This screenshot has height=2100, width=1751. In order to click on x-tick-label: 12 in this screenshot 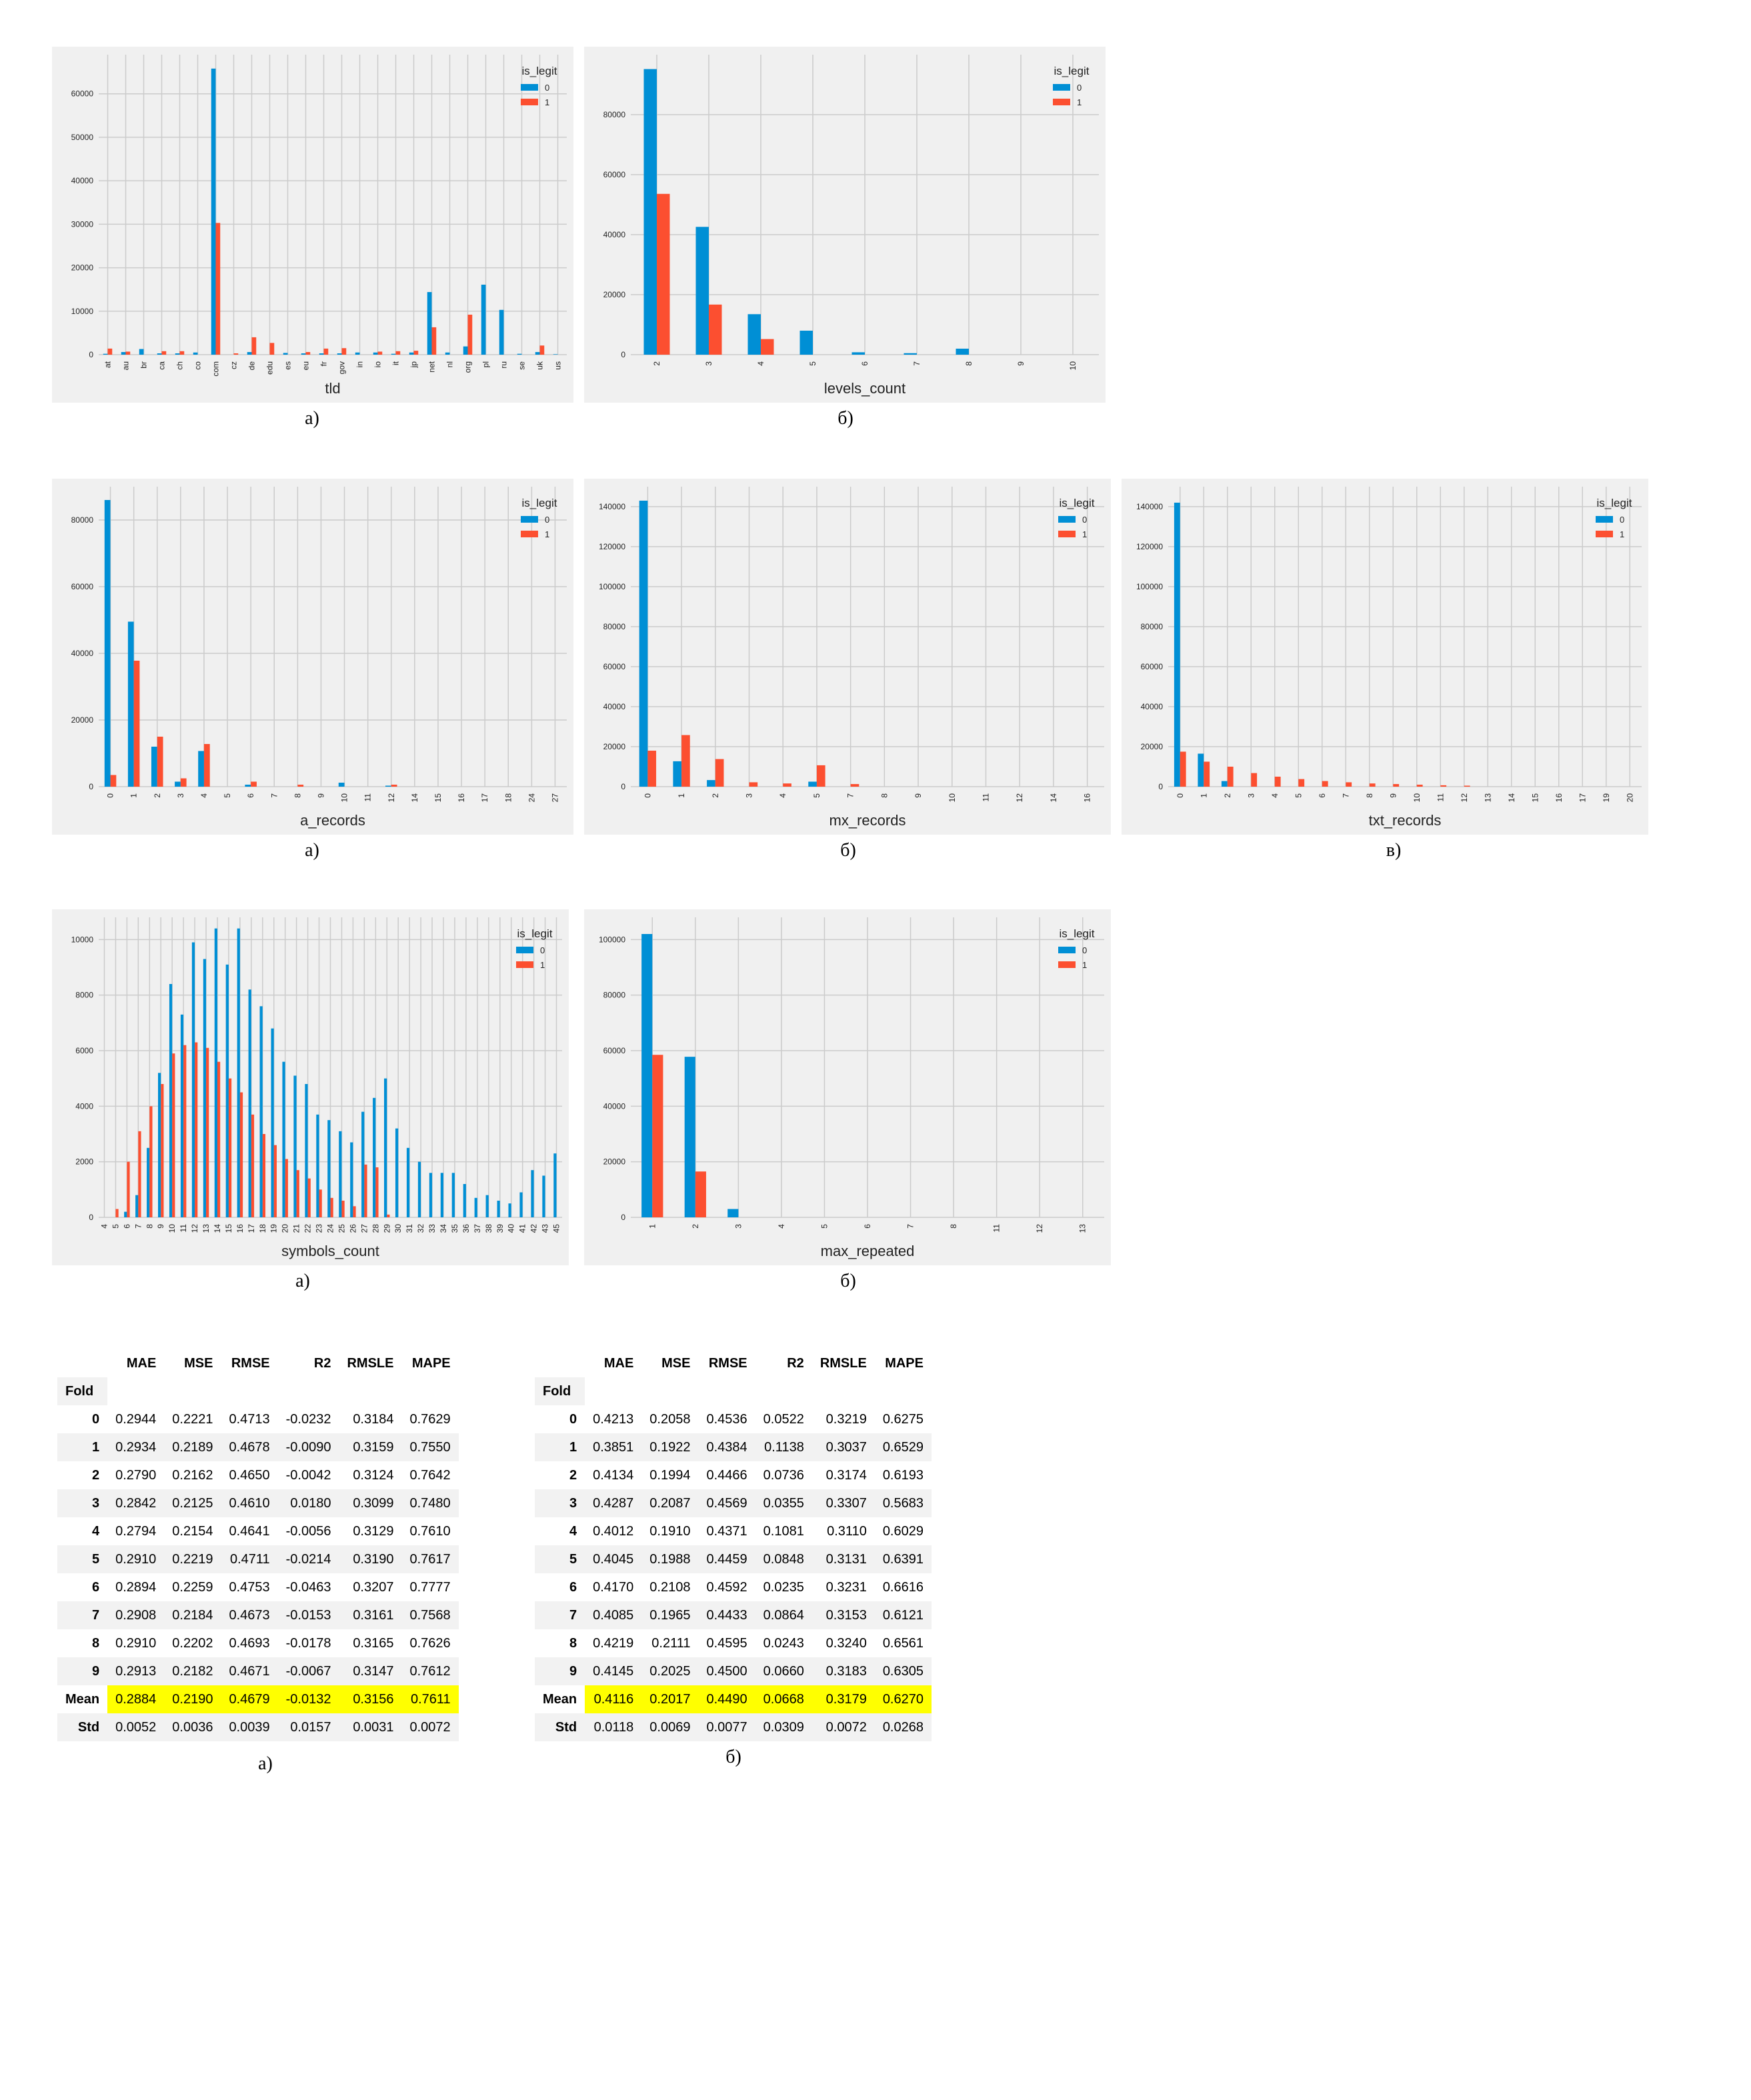, I will do `click(1040, 1228)`.